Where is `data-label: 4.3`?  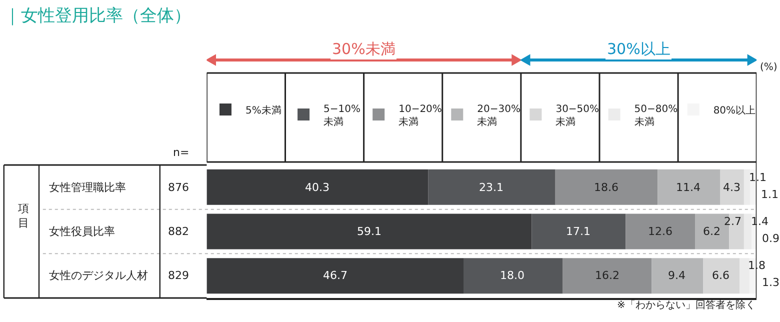 data-label: 4.3 is located at coordinates (731, 187).